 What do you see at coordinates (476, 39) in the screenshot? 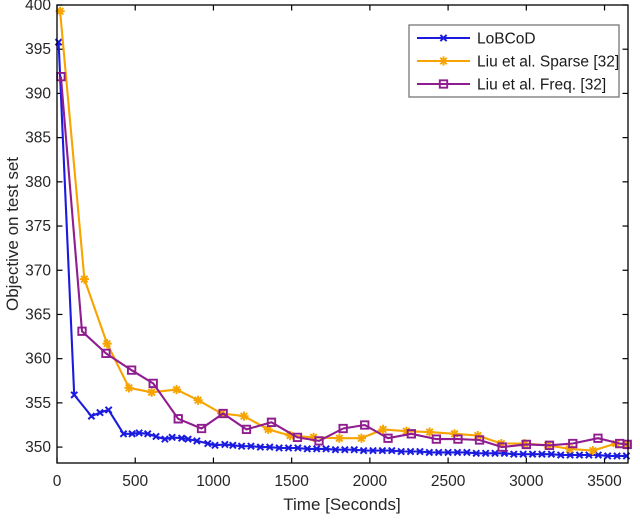
I see `legend-item-lobcod: LoBCoD` at bounding box center [476, 39].